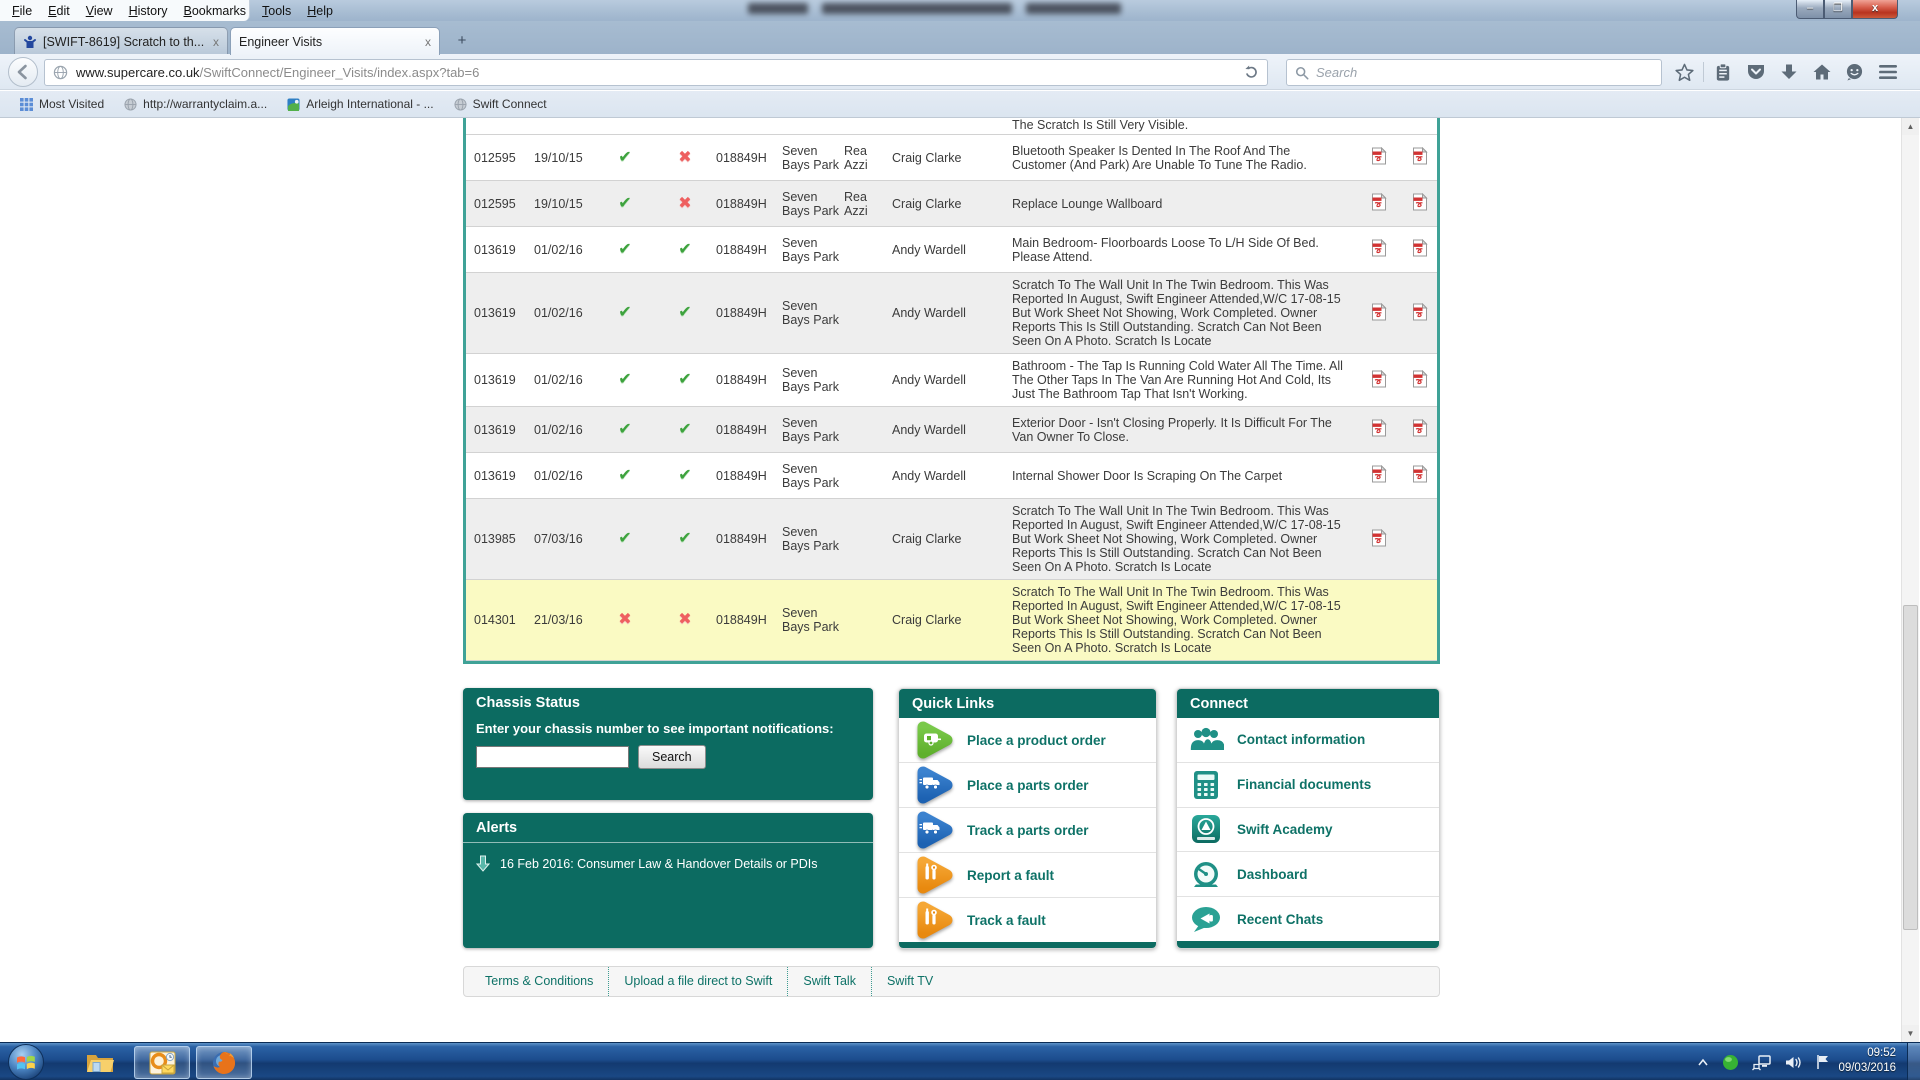  Describe the element at coordinates (121, 41) in the screenshot. I see `tab-0: [SWIFT-8619] Scratch to th... x` at that location.